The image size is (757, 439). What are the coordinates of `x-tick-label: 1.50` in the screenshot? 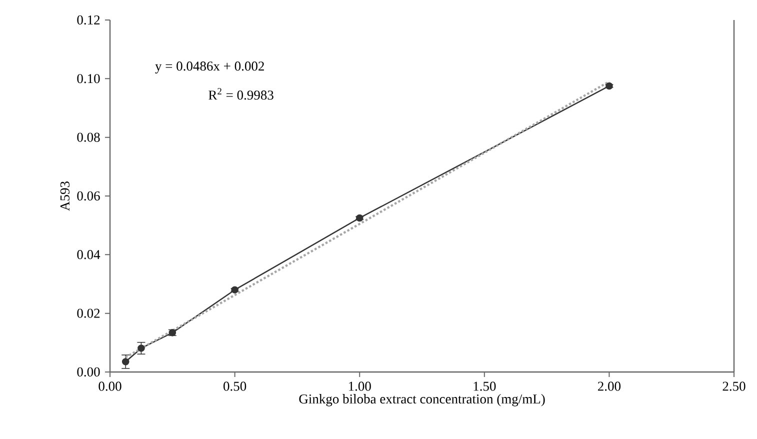 It's located at (485, 386).